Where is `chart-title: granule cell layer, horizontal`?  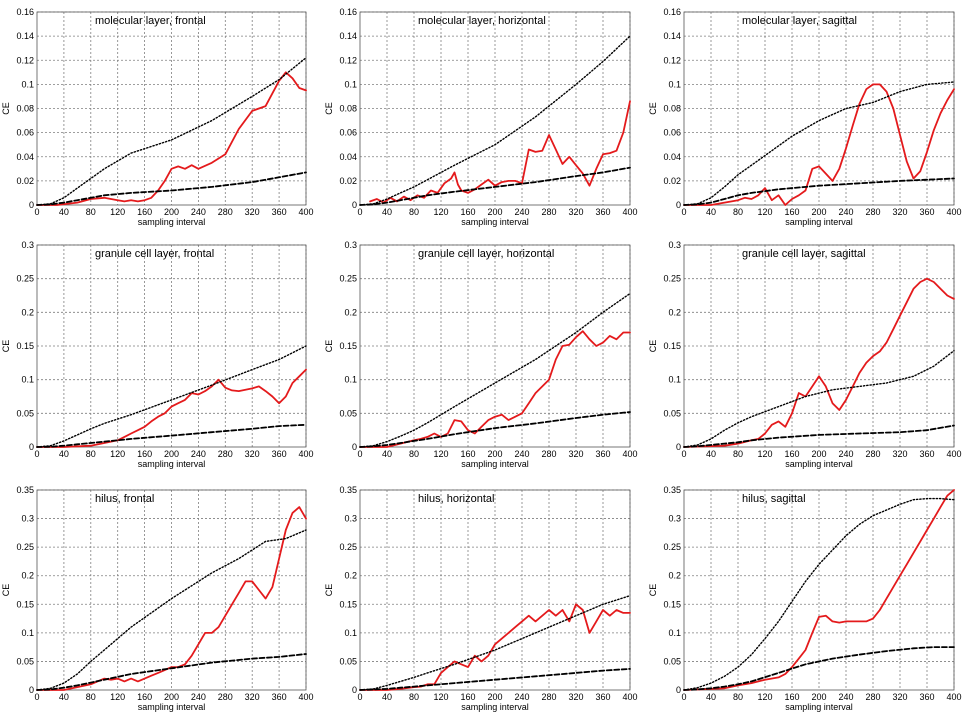
chart-title: granule cell layer, horizontal is located at coordinates (486, 254).